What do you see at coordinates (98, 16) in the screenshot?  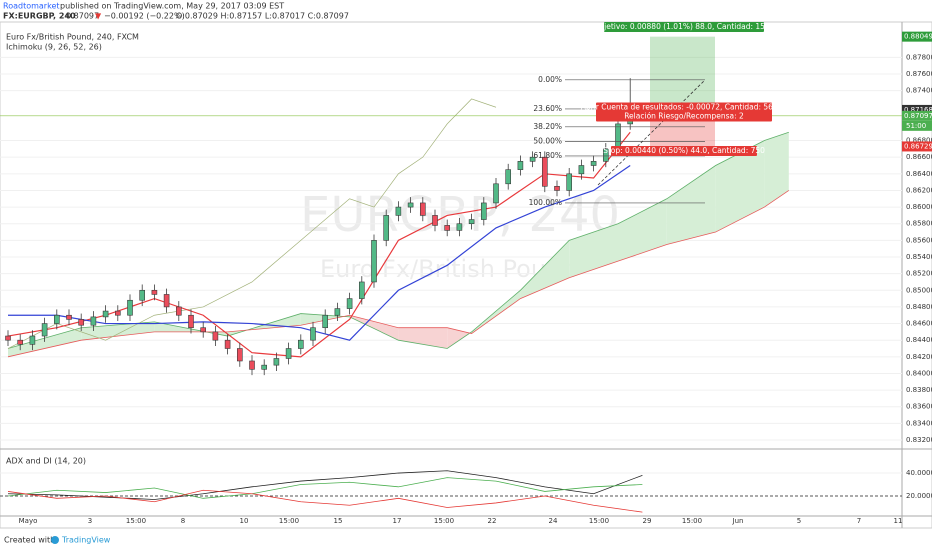 I see `arrow: ▼` at bounding box center [98, 16].